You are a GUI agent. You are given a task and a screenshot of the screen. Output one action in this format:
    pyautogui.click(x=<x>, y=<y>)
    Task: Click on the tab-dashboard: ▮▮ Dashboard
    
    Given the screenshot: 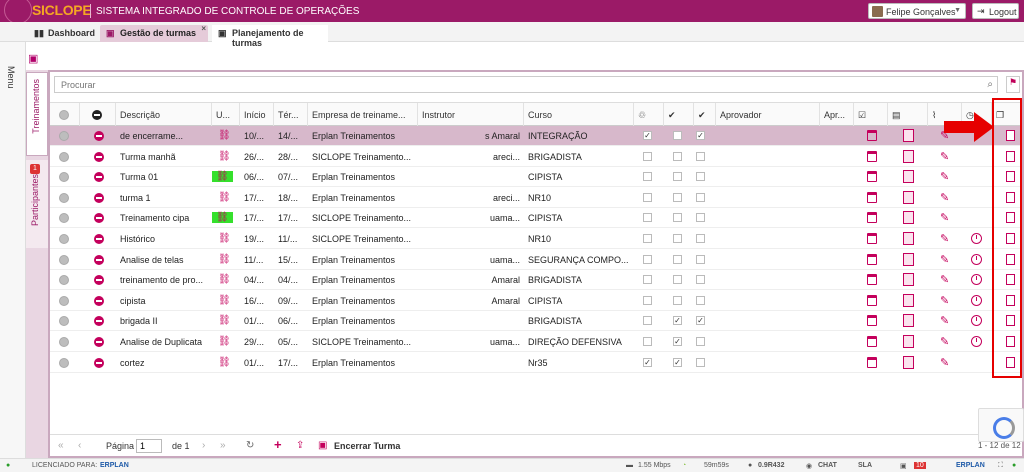 What is the action you would take?
    pyautogui.click(x=63, y=33)
    